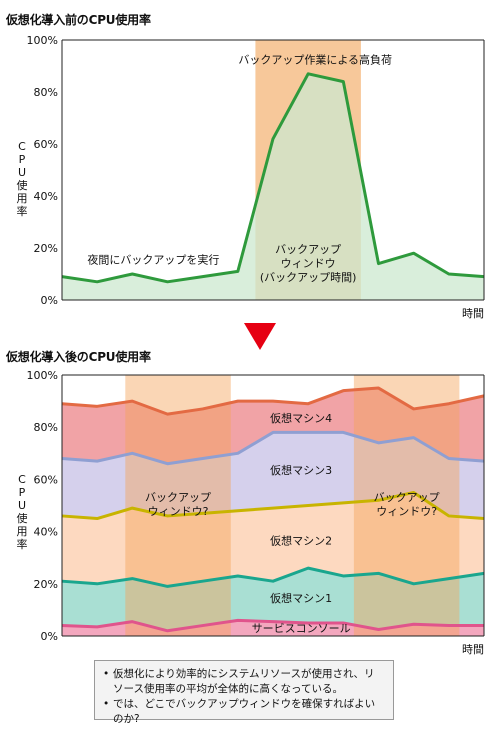 The height and width of the screenshot is (750, 490). Describe the element at coordinates (78, 20) in the screenshot. I see `chart-title-before: 仮想化導入前のCPU使用率` at that location.